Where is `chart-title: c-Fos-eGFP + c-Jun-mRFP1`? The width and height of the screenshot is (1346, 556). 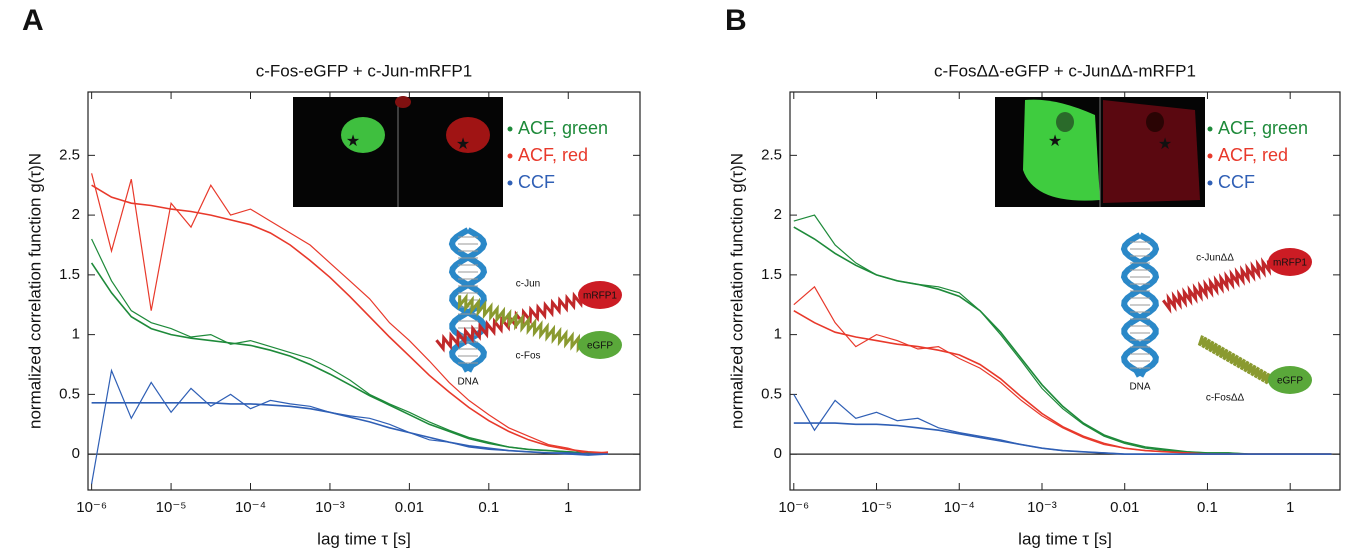 chart-title: c-Fos-eGFP + c-Jun-mRFP1 is located at coordinates (364, 70).